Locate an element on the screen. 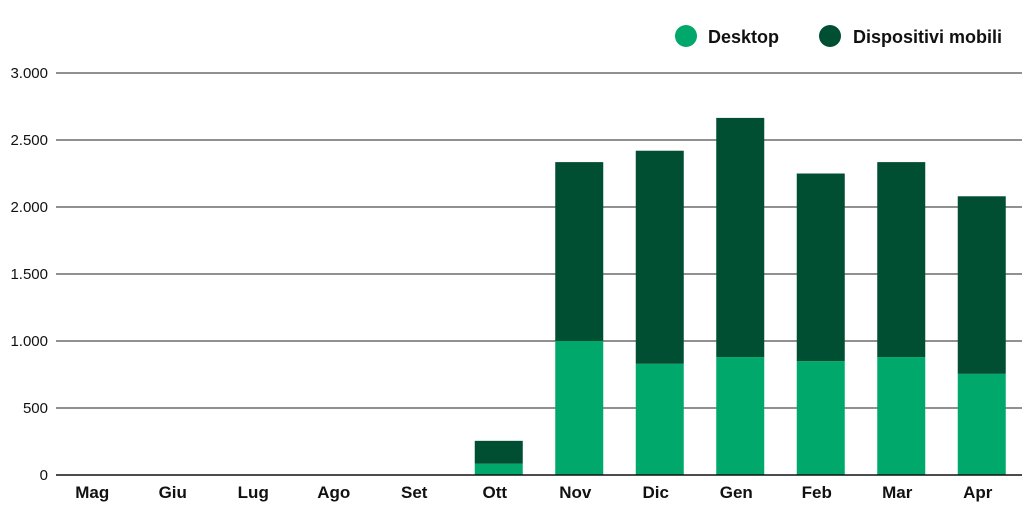  legend-label-mobile: Dispositivi mobili is located at coordinates (927, 37).